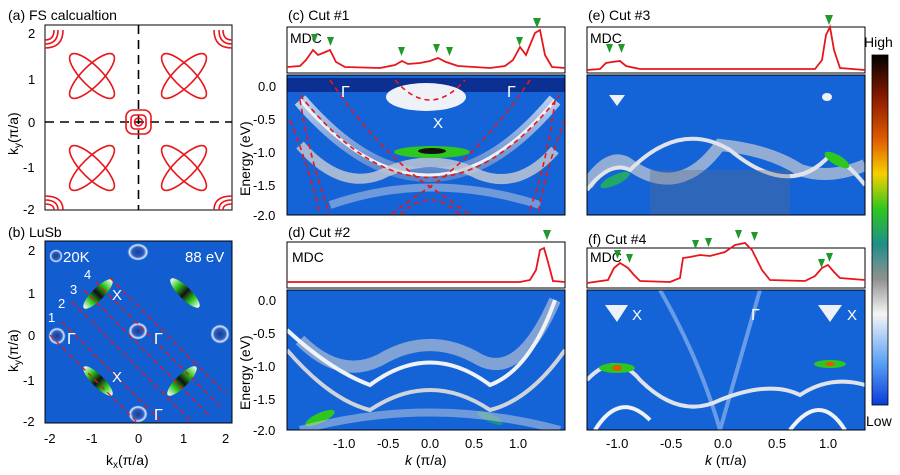  What do you see at coordinates (204, 257) in the screenshot?
I see `panel-b-energy: 88 eV` at bounding box center [204, 257].